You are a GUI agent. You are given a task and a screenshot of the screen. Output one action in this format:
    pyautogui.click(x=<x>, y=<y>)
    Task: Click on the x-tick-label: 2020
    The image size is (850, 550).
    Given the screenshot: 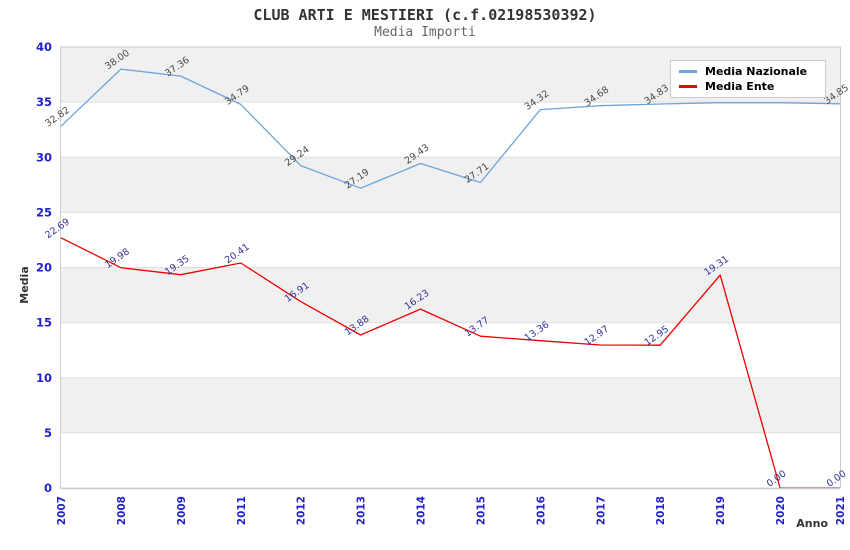 What is the action you would take?
    pyautogui.click(x=781, y=510)
    